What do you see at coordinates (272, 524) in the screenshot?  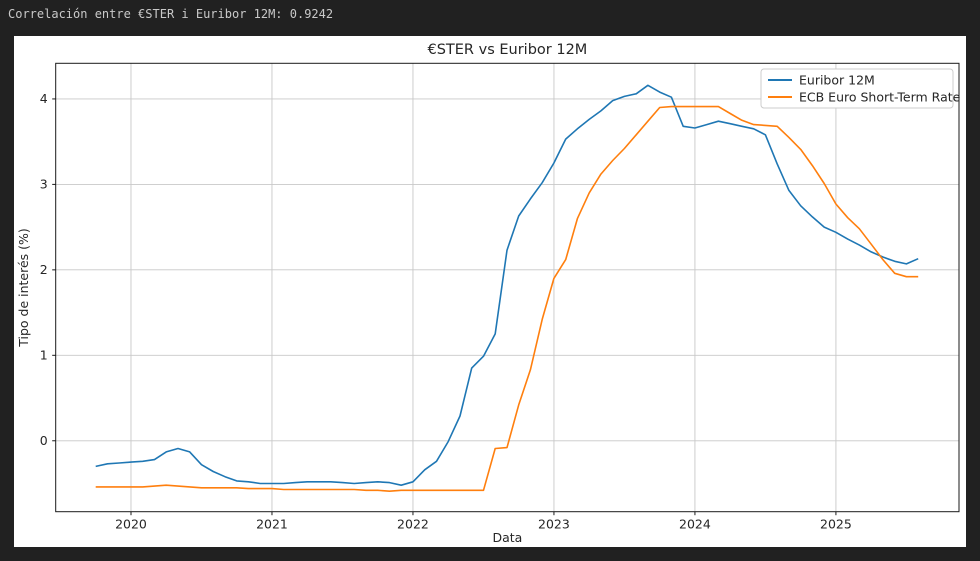 I see `x-tick-label: 2021` at bounding box center [272, 524].